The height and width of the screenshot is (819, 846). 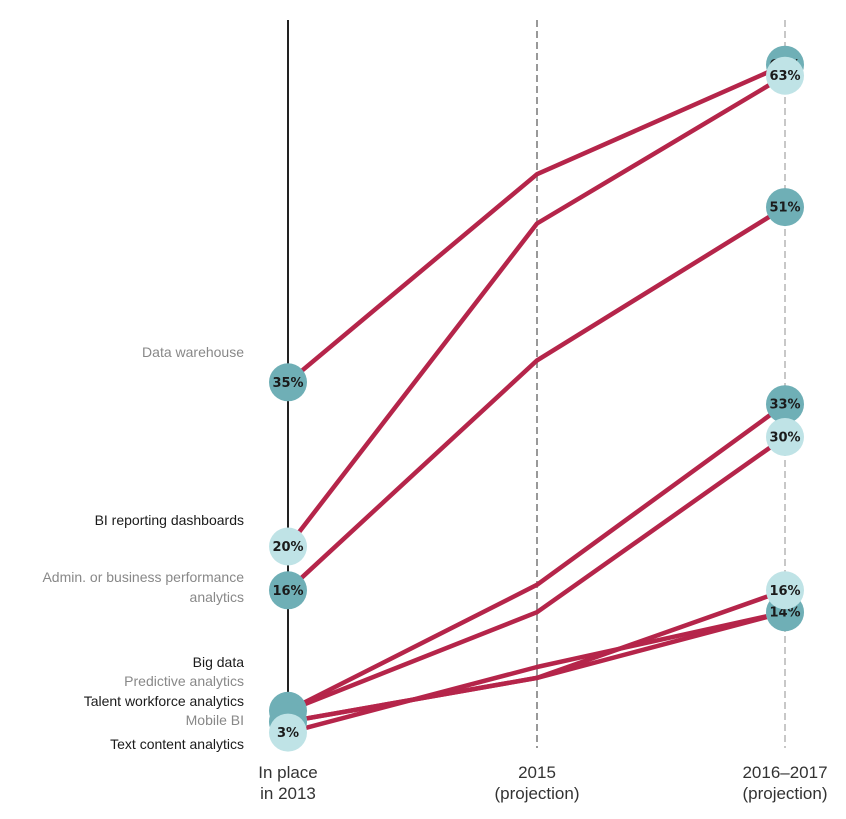 I want to click on category-label-2: BI reporting dashboards, so click(x=169, y=520).